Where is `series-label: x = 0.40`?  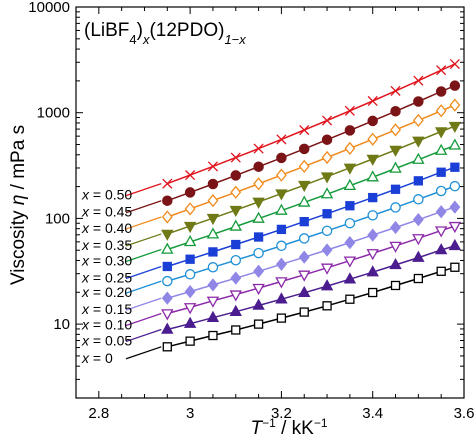
series-label: x = 0.40 is located at coordinates (106, 228).